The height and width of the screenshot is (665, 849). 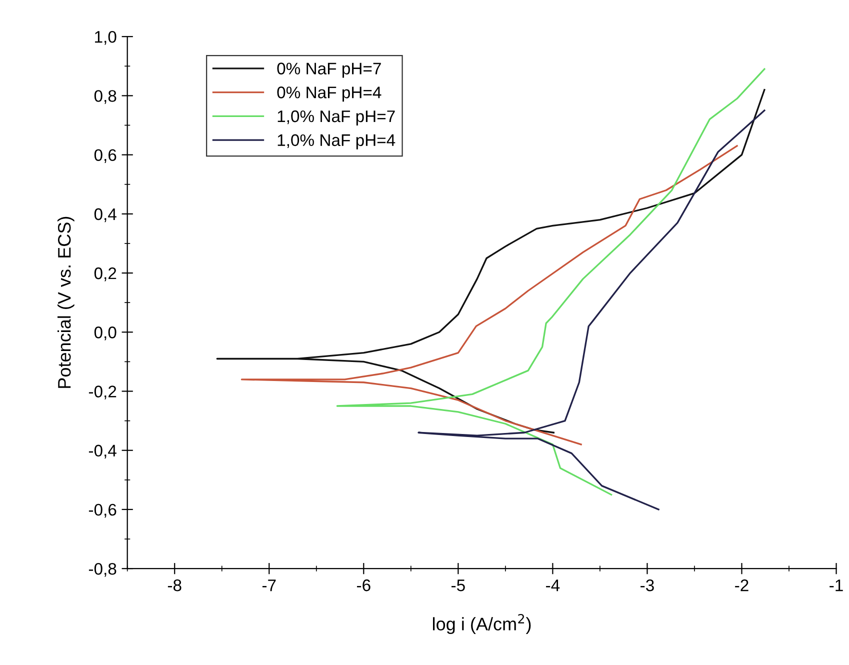 I want to click on y-tick-label: -0,8, so click(x=102, y=569).